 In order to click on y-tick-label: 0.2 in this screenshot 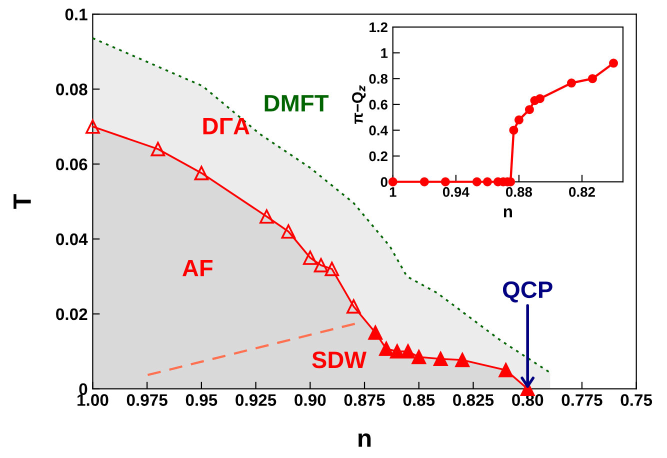, I will do `click(378, 156)`.